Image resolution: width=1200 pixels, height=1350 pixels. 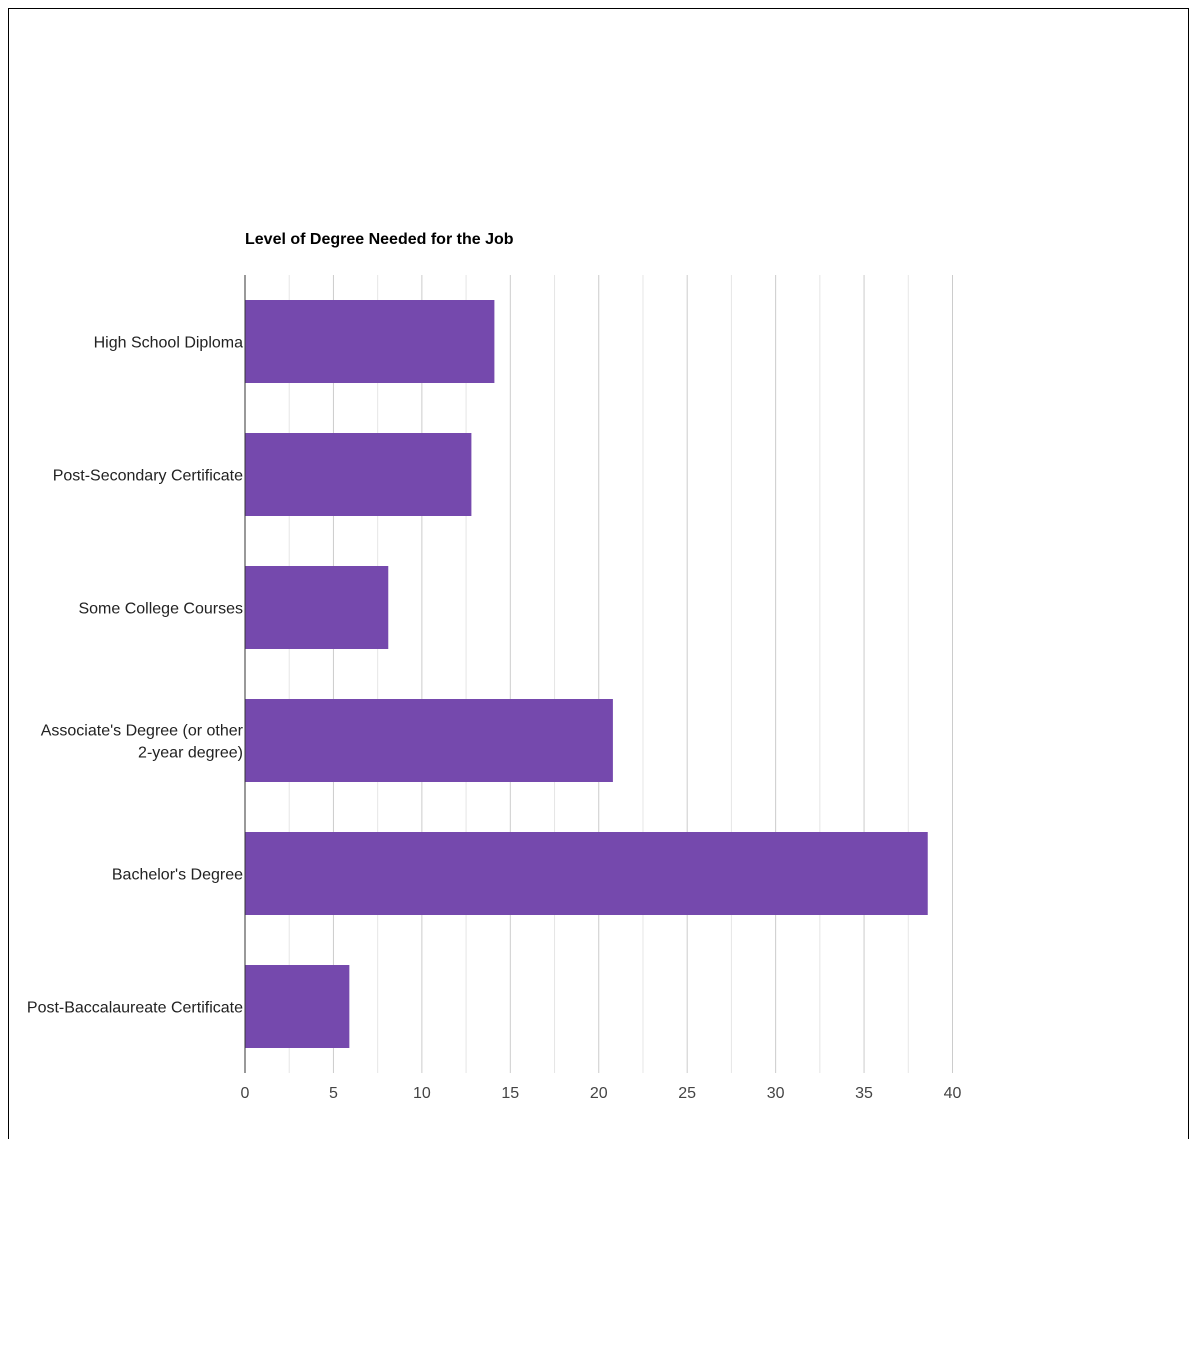 I want to click on category-label: Bachelor's Degree, so click(x=177, y=875).